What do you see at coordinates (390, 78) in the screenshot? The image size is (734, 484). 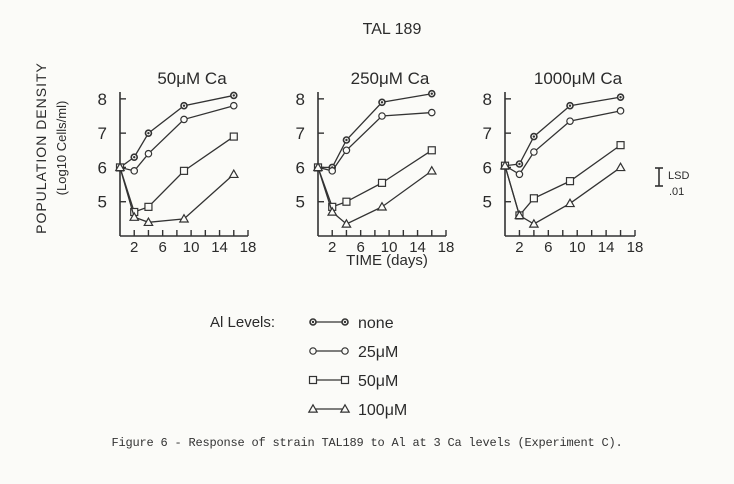 I see `panel-title: 250μM Ca` at bounding box center [390, 78].